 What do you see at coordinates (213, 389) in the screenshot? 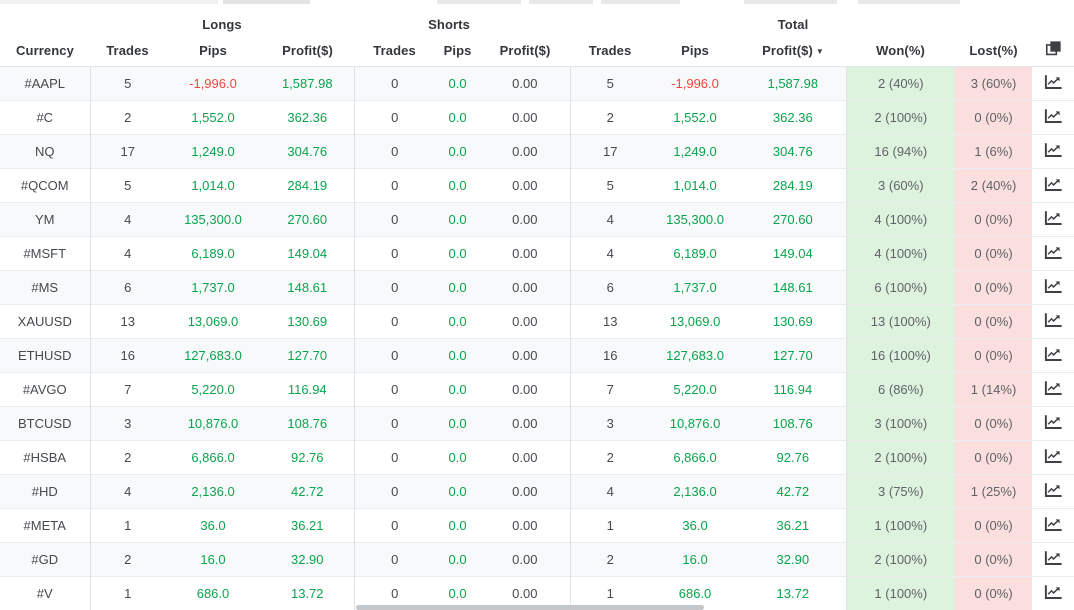
I see `longs-pips-cell: 5,220.0` at bounding box center [213, 389].